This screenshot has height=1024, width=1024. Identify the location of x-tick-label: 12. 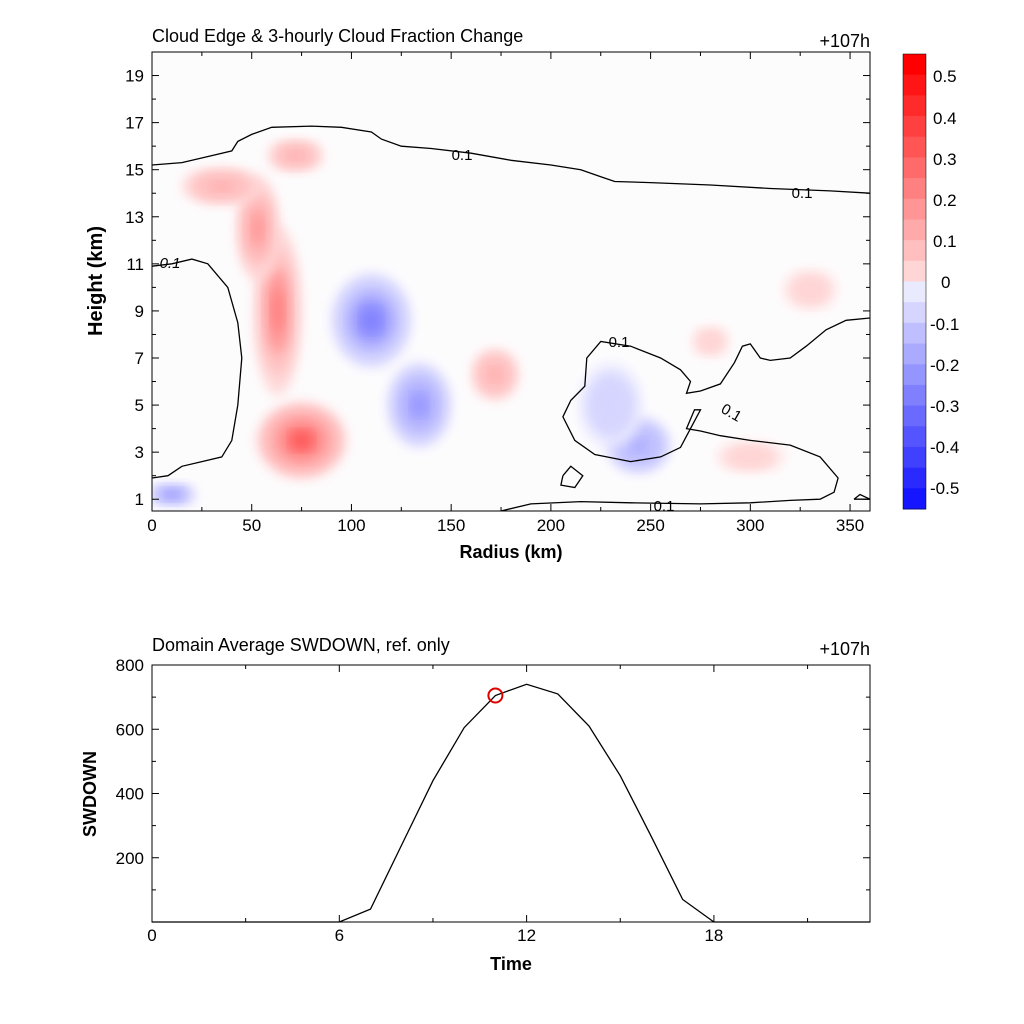
(526, 935).